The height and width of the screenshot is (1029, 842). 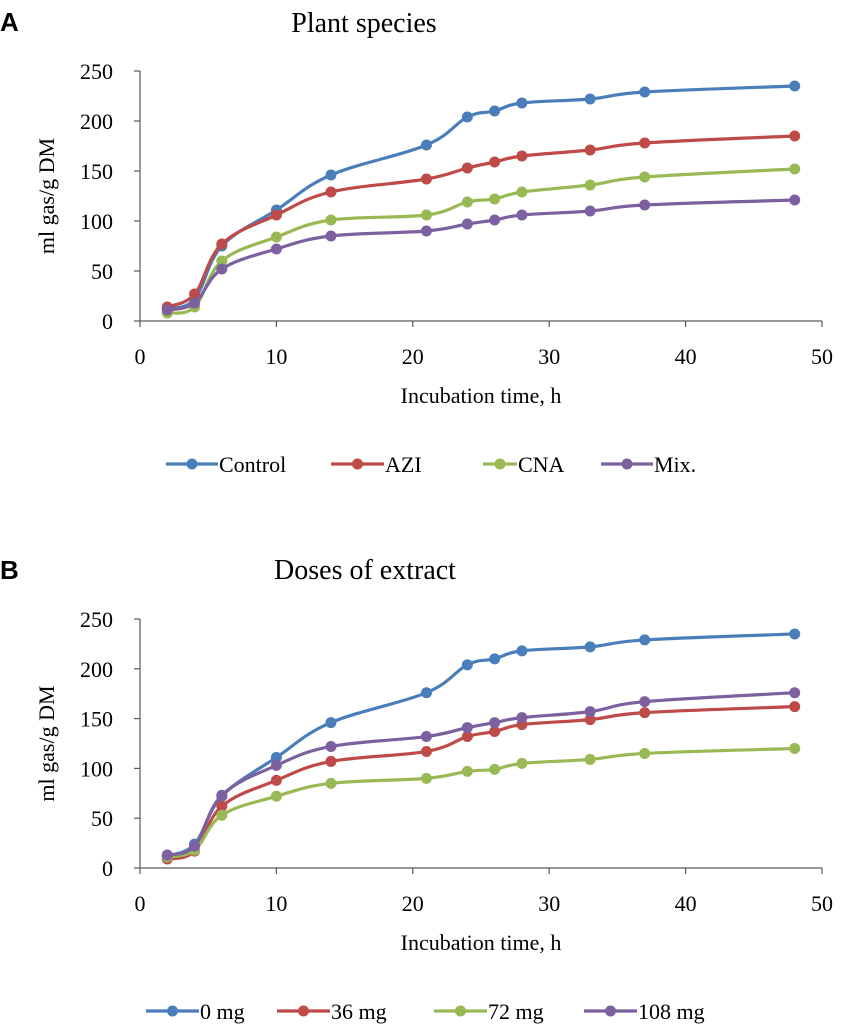 What do you see at coordinates (524, 464) in the screenshot?
I see `legend-item: CNA` at bounding box center [524, 464].